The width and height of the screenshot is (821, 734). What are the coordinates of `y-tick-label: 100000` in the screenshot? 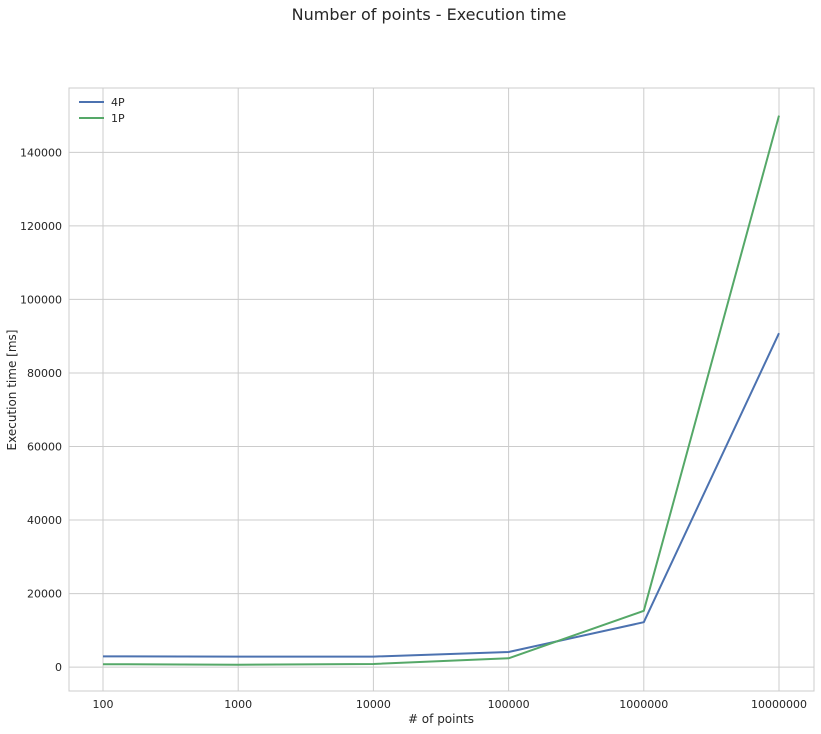 It's located at (41, 299).